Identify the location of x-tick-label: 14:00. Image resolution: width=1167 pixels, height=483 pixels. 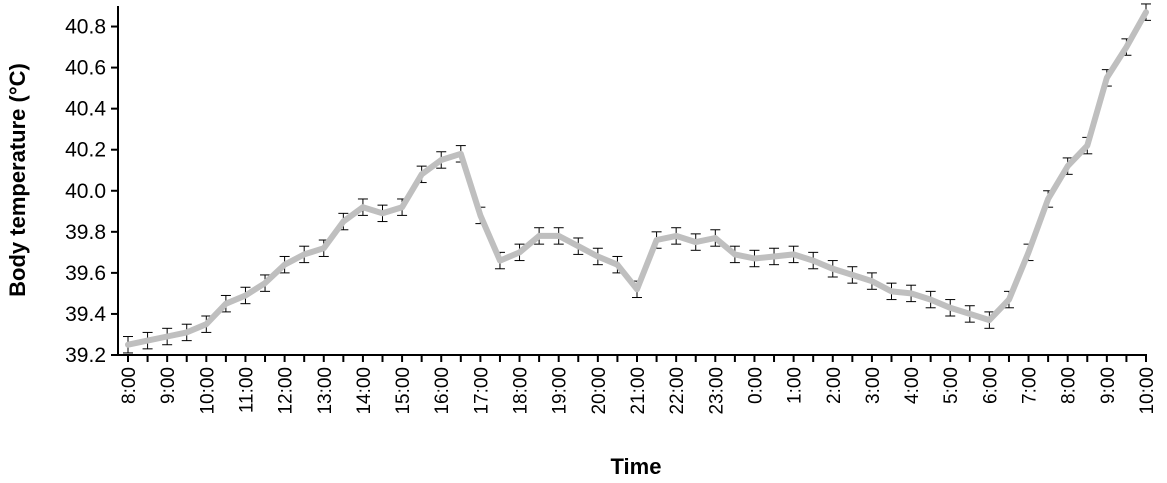
(364, 391).